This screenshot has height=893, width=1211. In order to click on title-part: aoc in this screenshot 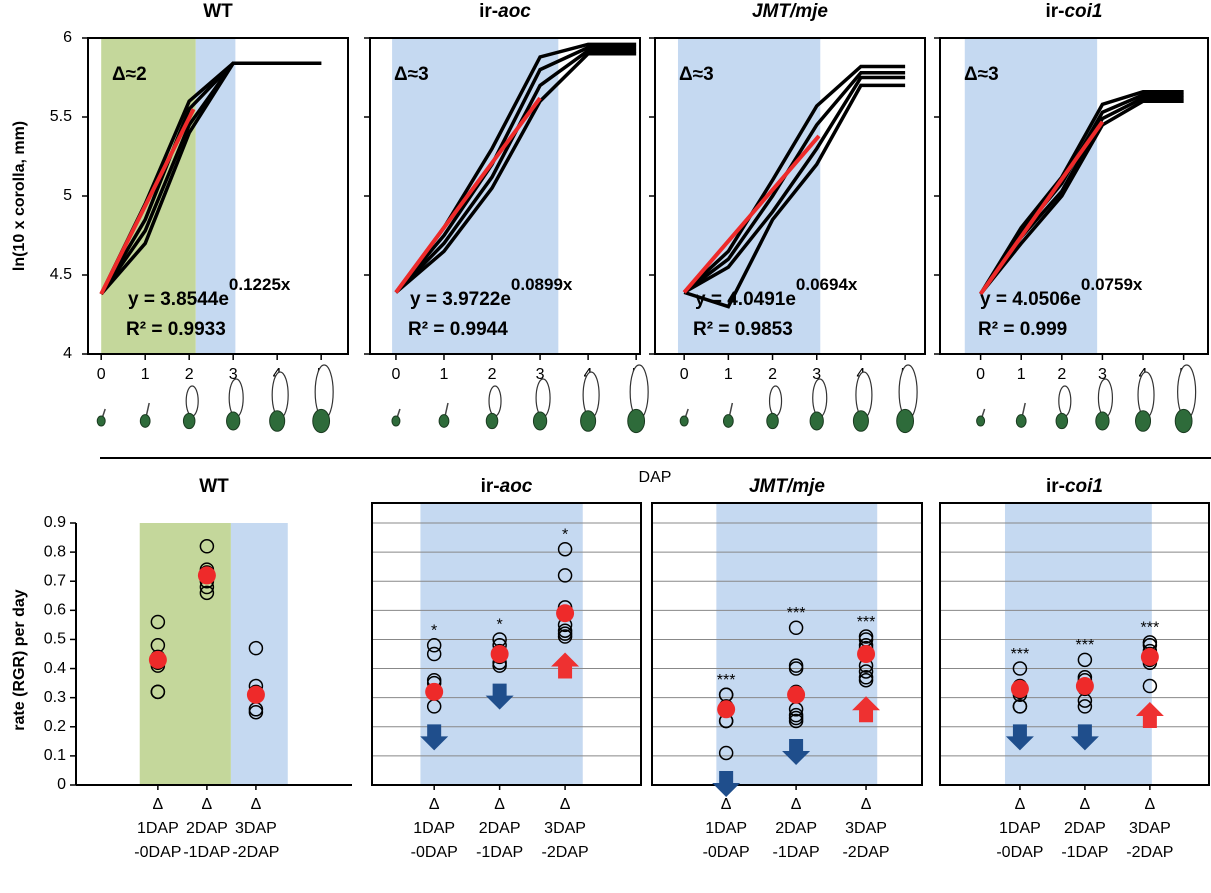, I will do `click(514, 11)`.